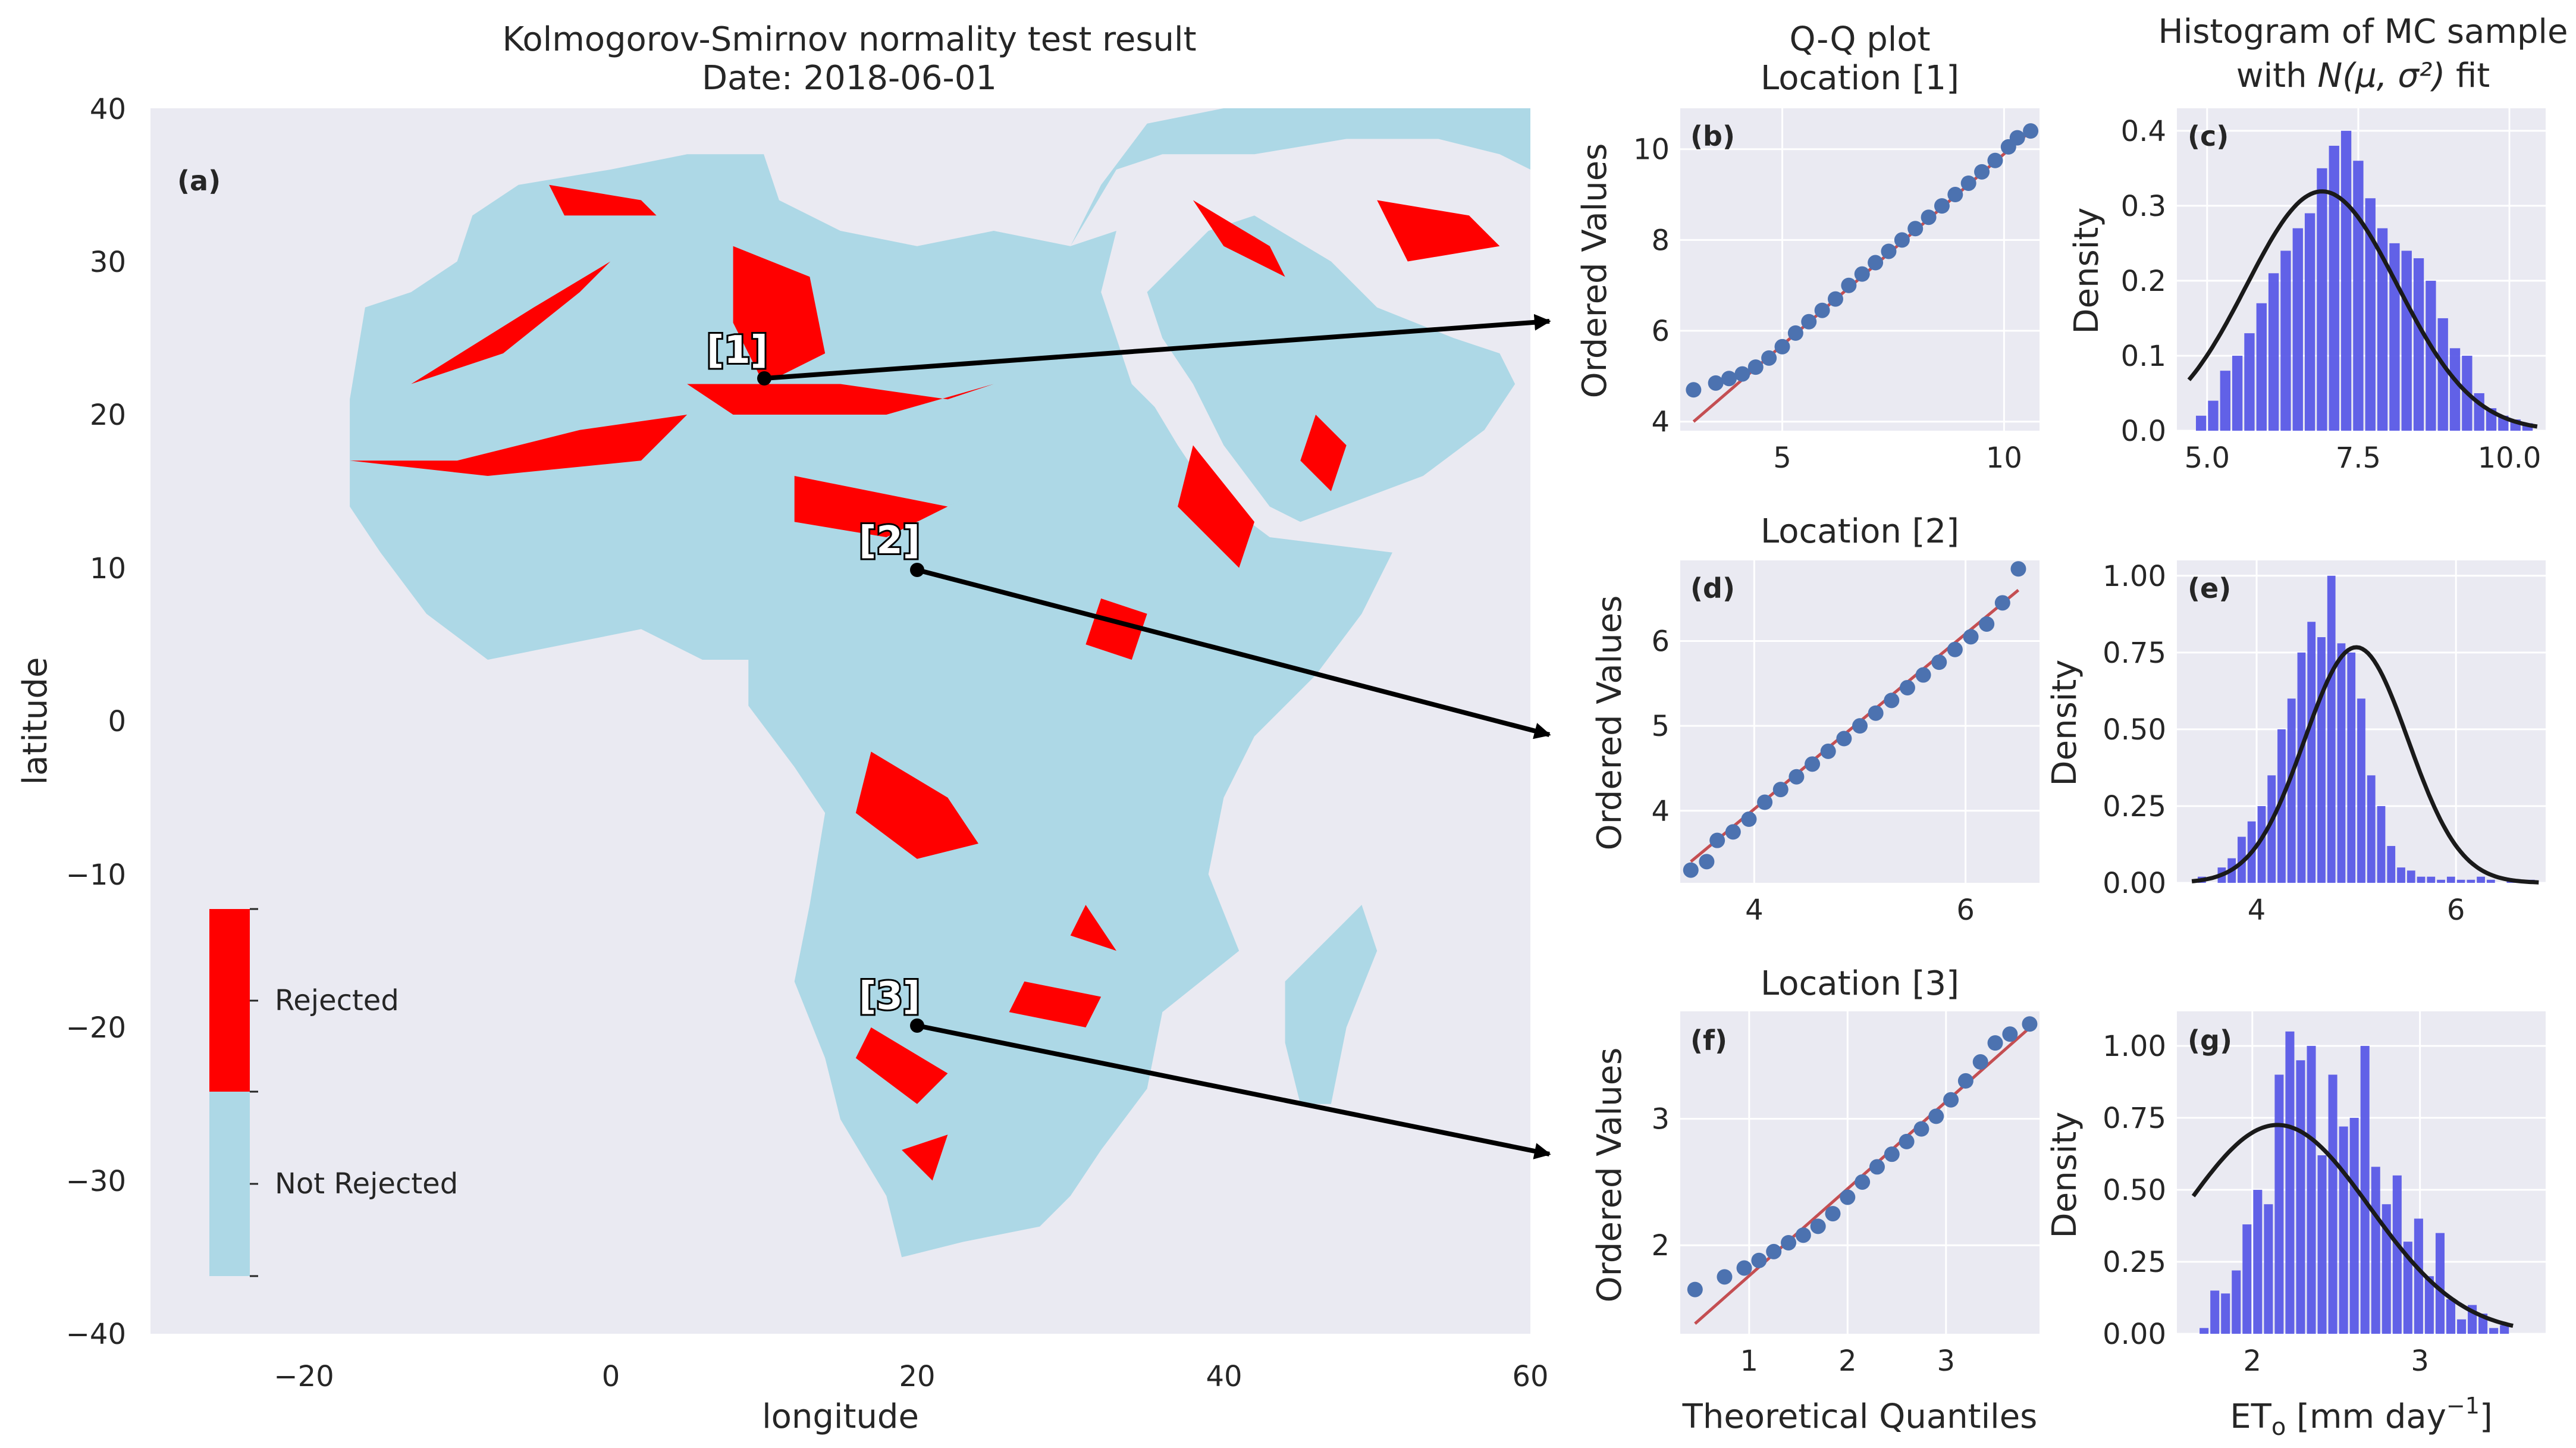 The image size is (2576, 1448). Describe the element at coordinates (1860, 983) in the screenshot. I see `location-3-title: Location [3]` at that location.